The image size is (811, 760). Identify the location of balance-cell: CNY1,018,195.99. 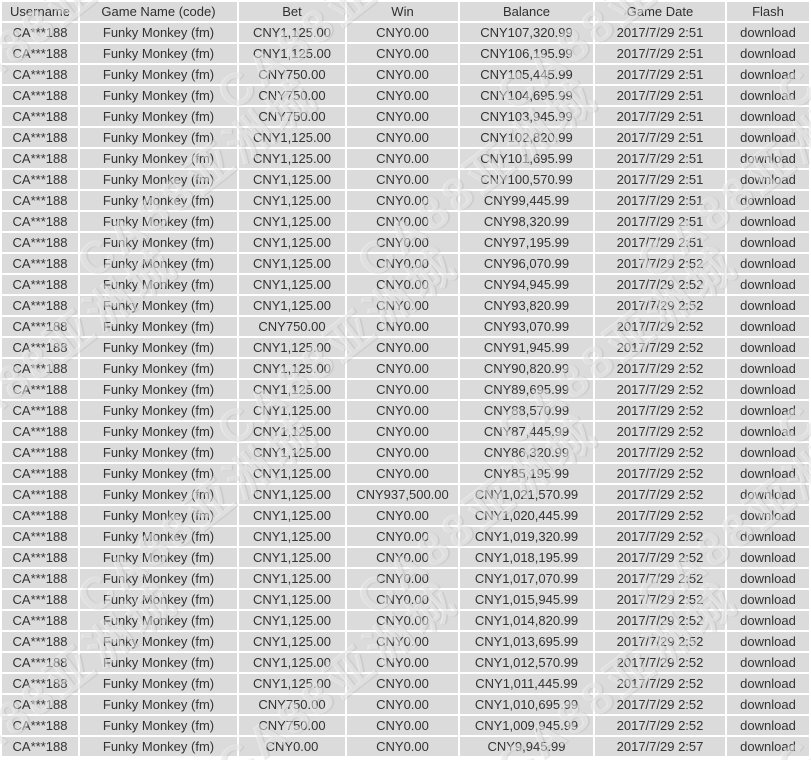
(526, 557).